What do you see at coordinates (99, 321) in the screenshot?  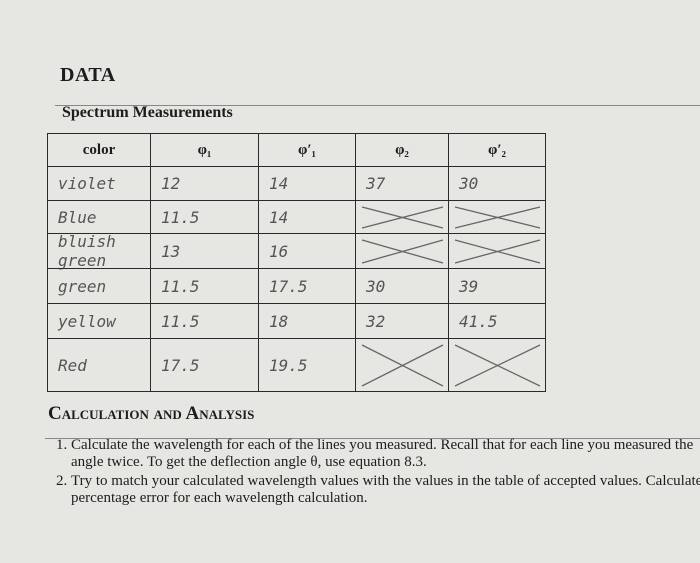 I see `cell: yellow` at bounding box center [99, 321].